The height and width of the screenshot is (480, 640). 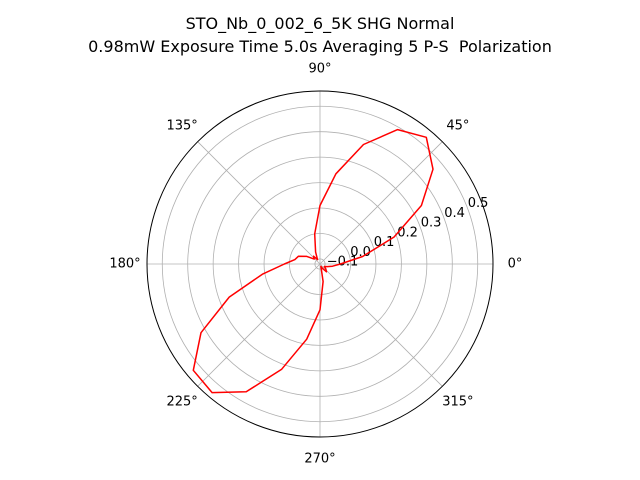 I want to click on theta-tick-label-4: 180°, so click(x=124, y=264).